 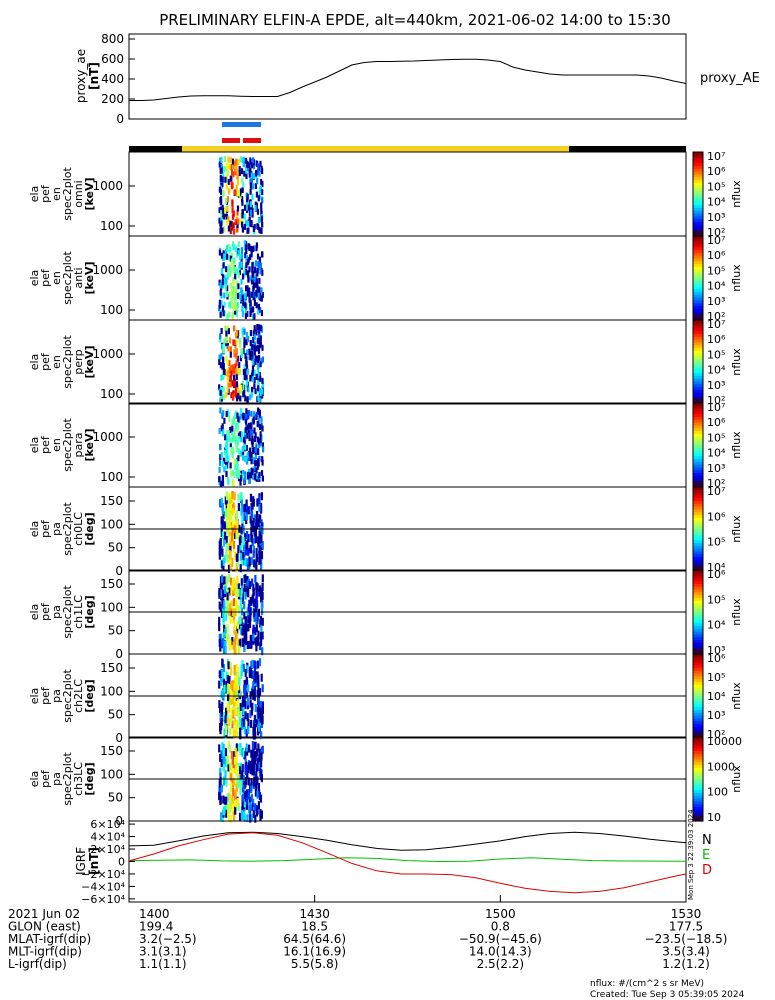 I want to click on colorbar-label: nflux, so click(x=736, y=696).